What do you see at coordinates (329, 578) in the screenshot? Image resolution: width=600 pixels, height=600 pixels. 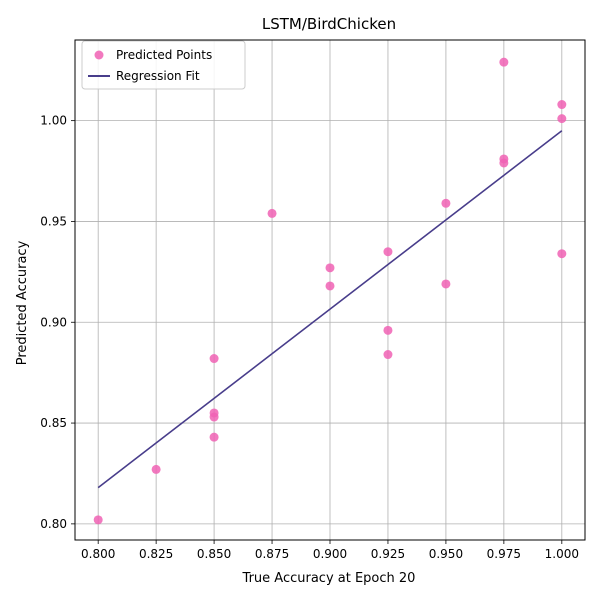 I see `x-axis-label: True Accuracy at Epoch 20` at bounding box center [329, 578].